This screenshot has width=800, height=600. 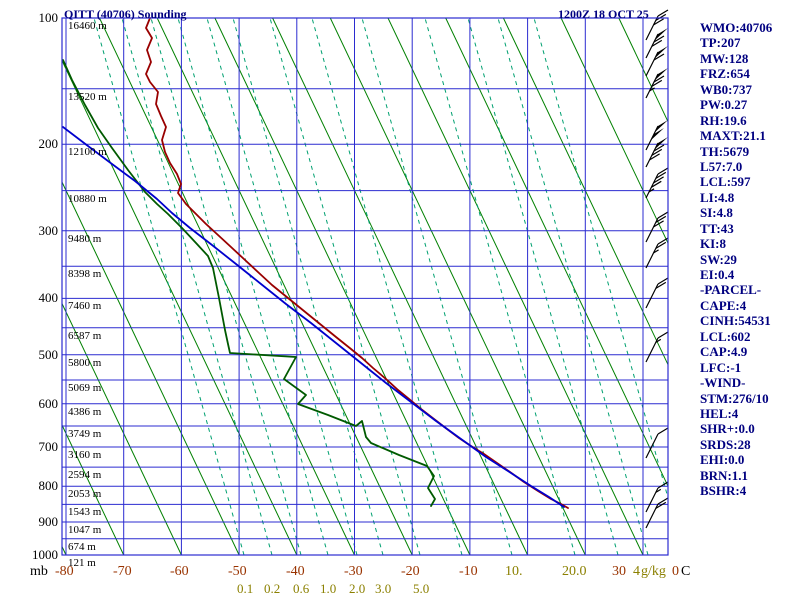 I want to click on stats-line: KI:8, so click(x=713, y=244).